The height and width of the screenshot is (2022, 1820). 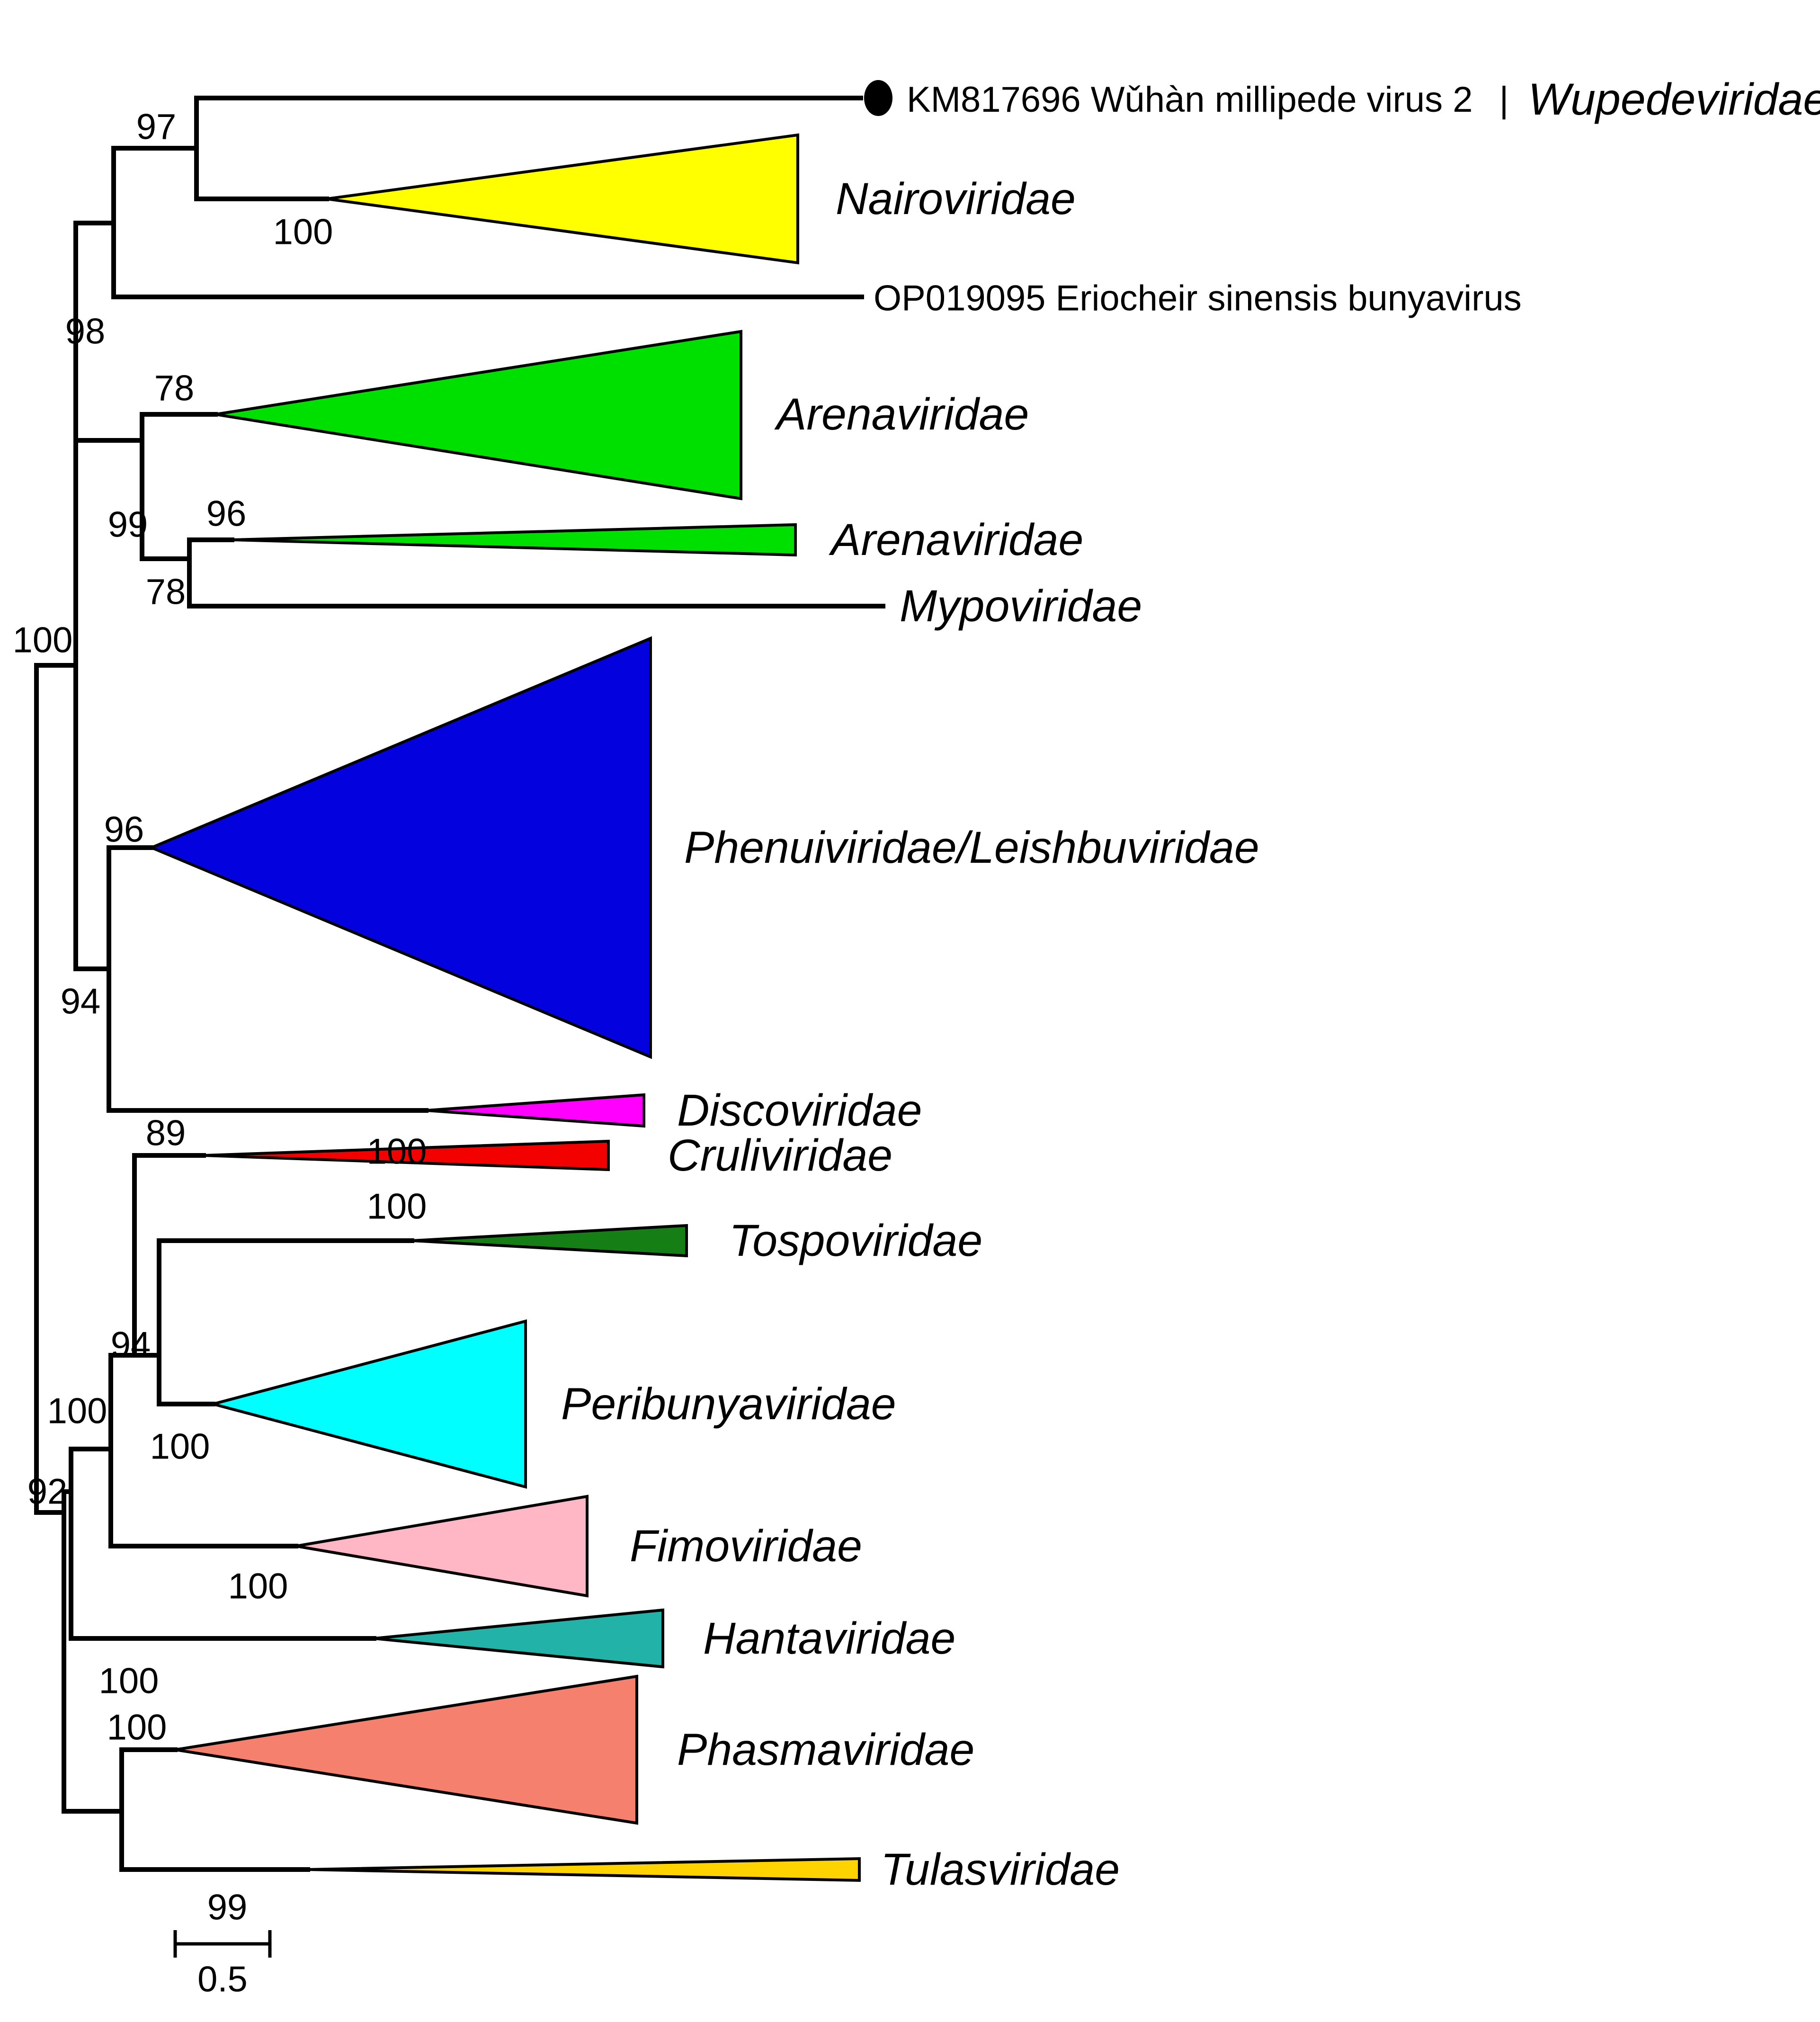 I want to click on label-discoviridae: Discoviridae, so click(x=799, y=1110).